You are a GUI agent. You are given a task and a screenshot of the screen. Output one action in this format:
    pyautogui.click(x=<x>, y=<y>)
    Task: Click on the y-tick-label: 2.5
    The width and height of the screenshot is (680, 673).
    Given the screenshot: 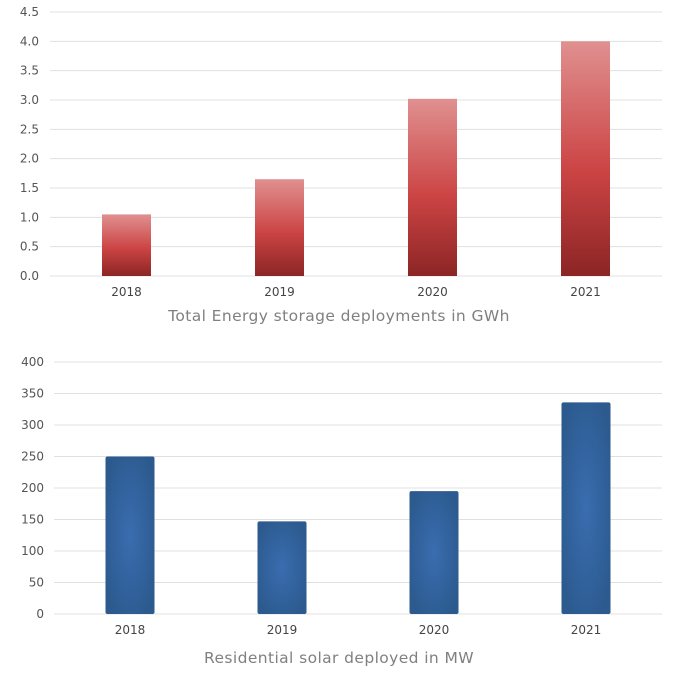 What is the action you would take?
    pyautogui.click(x=29, y=129)
    